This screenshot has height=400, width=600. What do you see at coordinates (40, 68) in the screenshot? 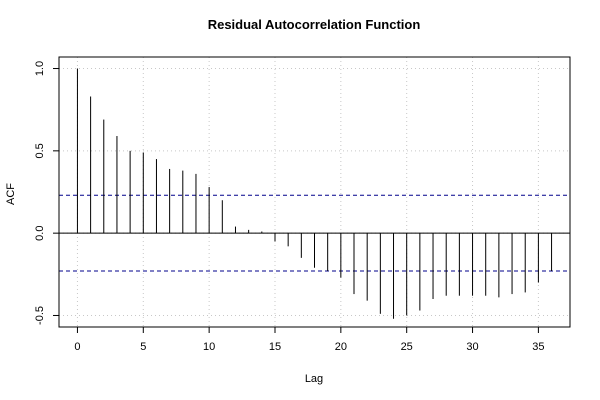
I see `y-tick-label: 1.0` at bounding box center [40, 68].